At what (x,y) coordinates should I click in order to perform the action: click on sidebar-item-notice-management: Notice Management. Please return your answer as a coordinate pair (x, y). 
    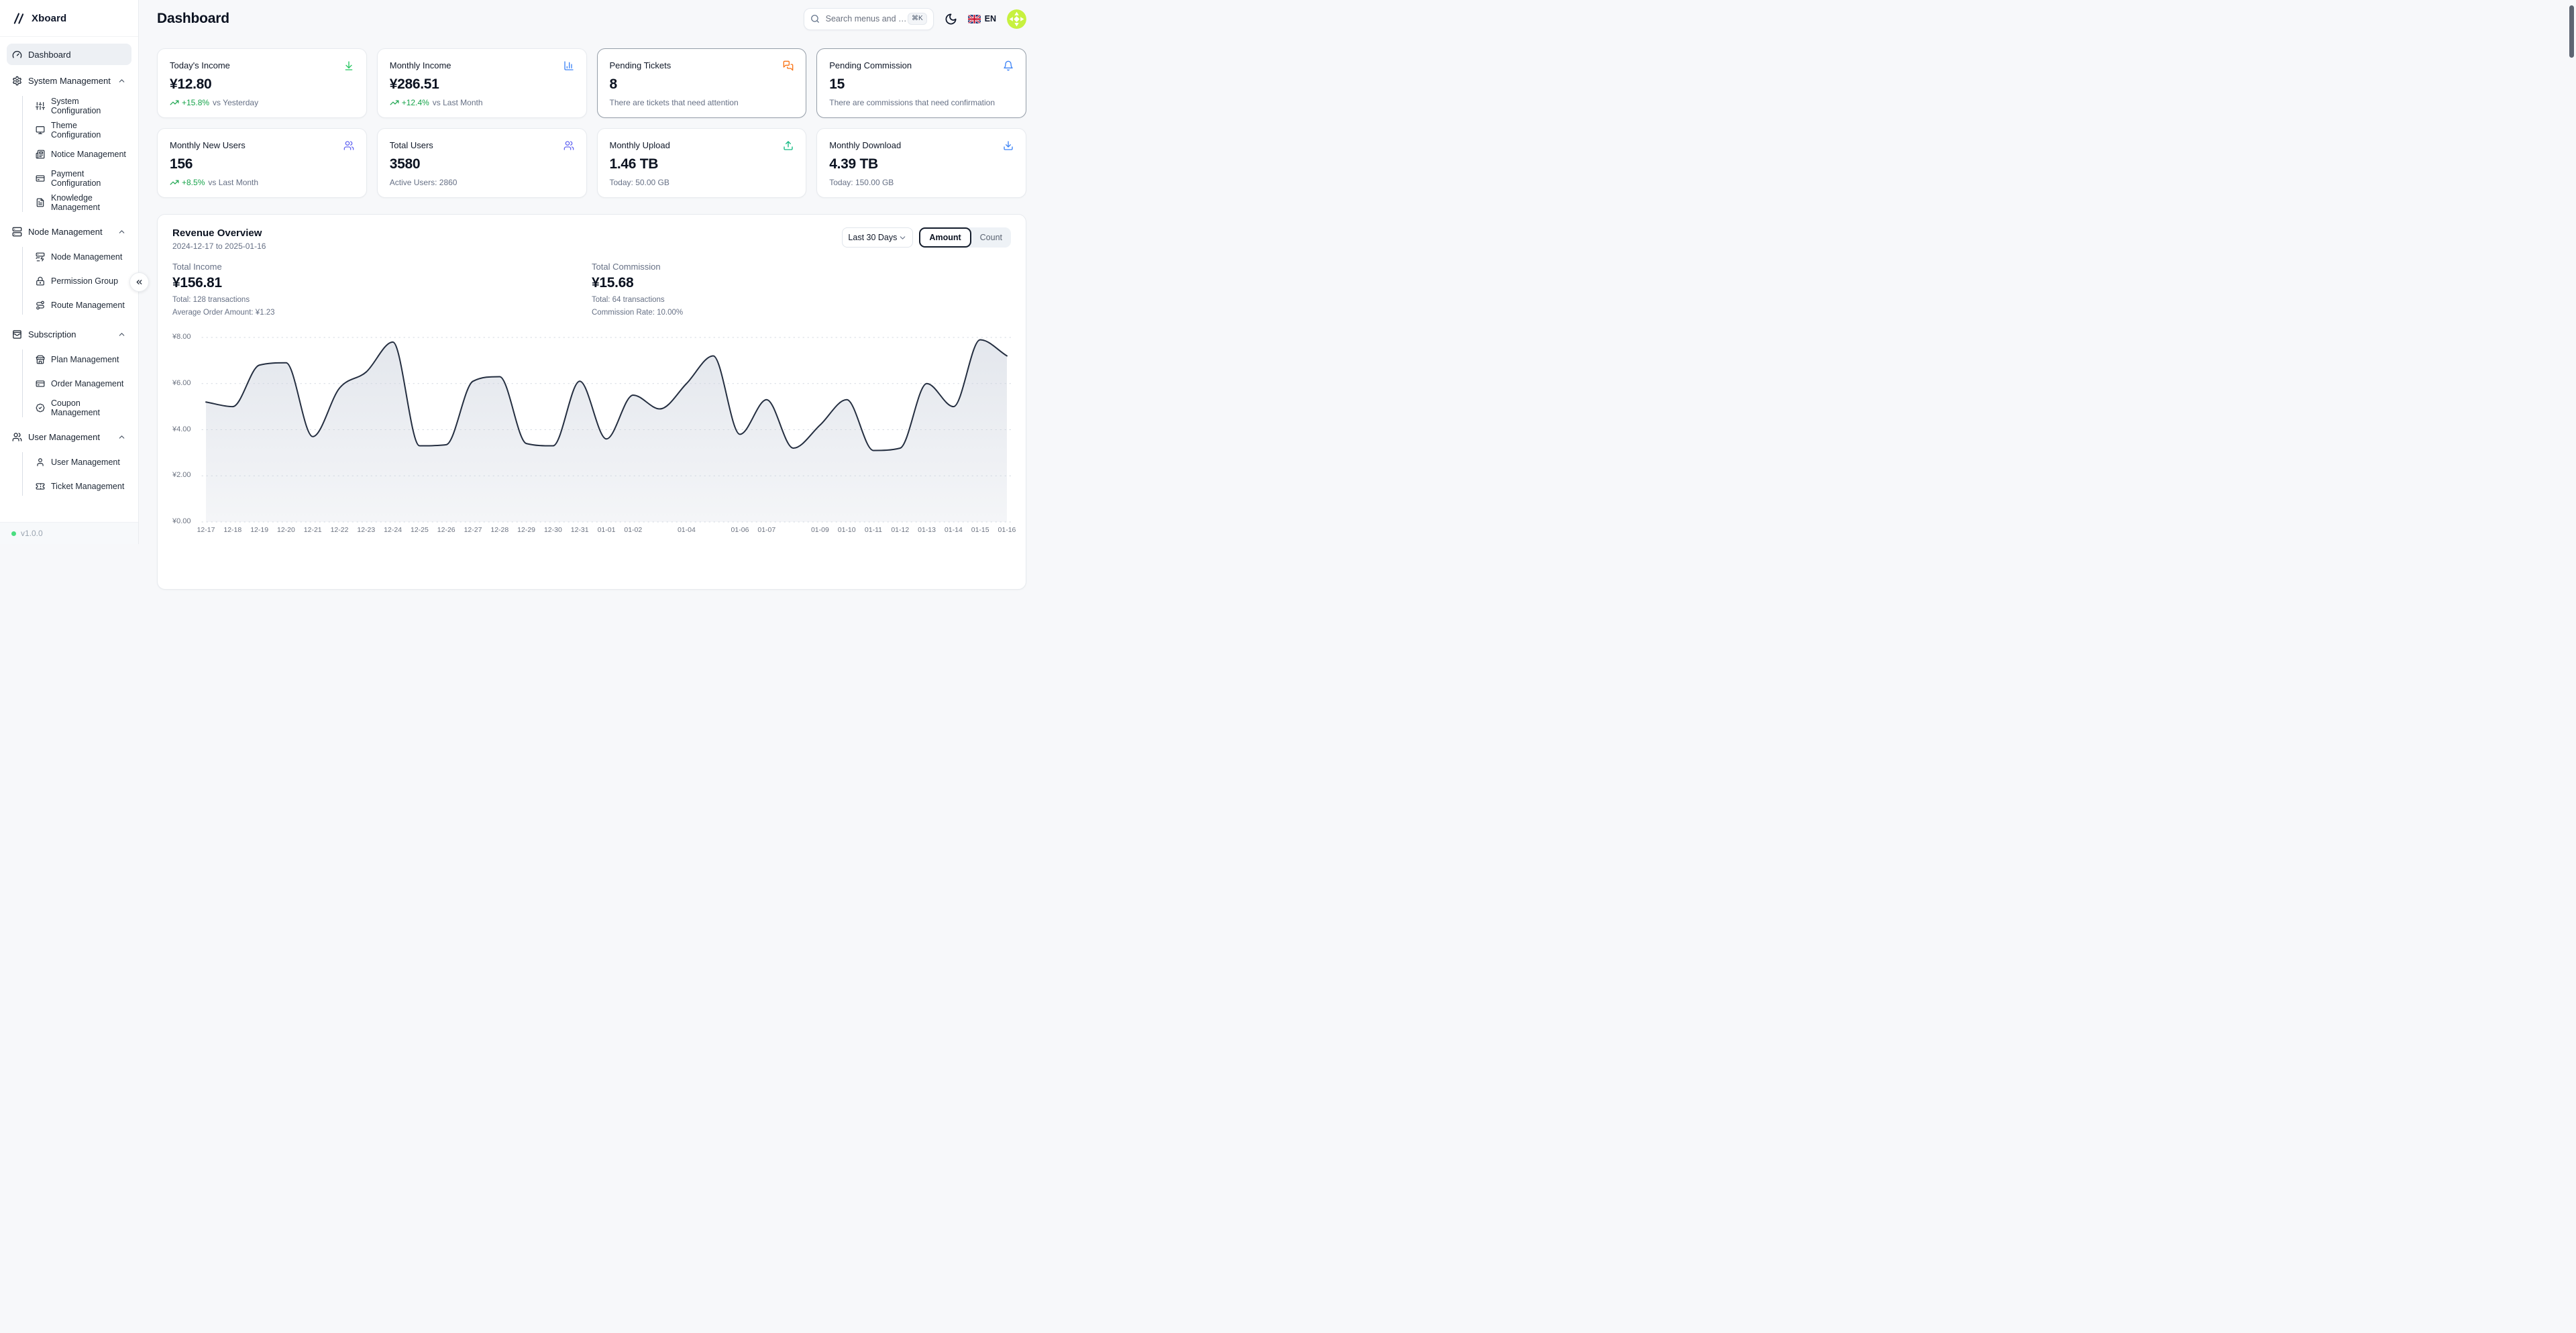
    Looking at the image, I should click on (81, 154).